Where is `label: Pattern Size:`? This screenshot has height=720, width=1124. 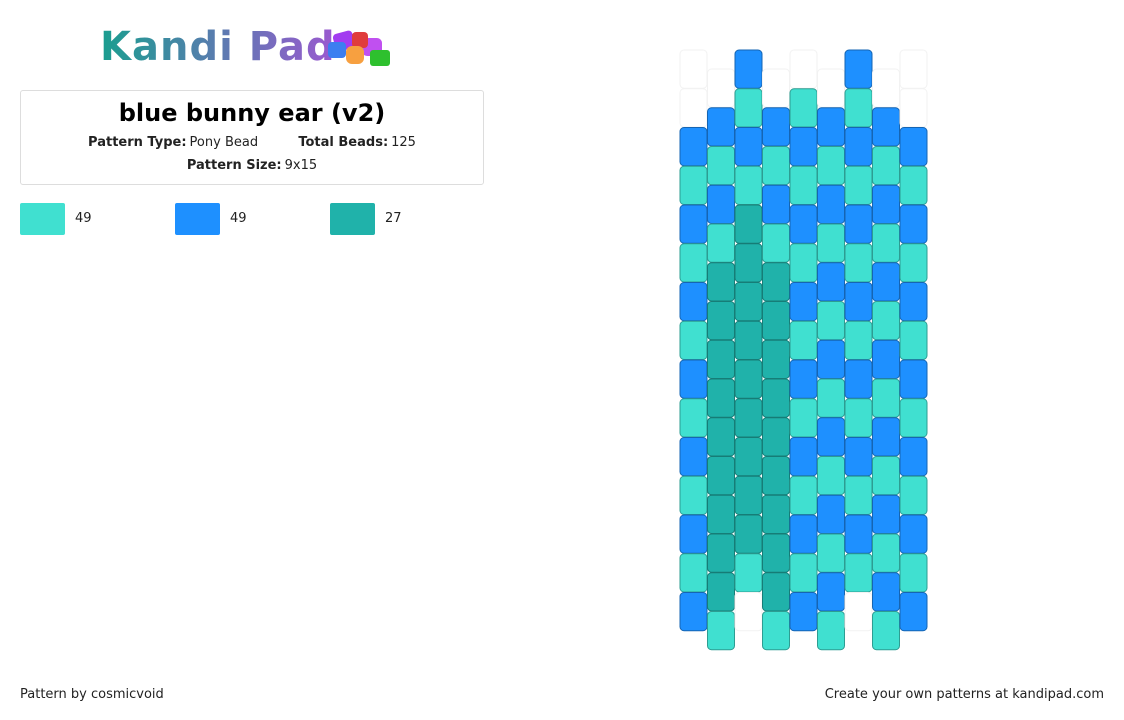
label: Pattern Size: is located at coordinates (234, 165).